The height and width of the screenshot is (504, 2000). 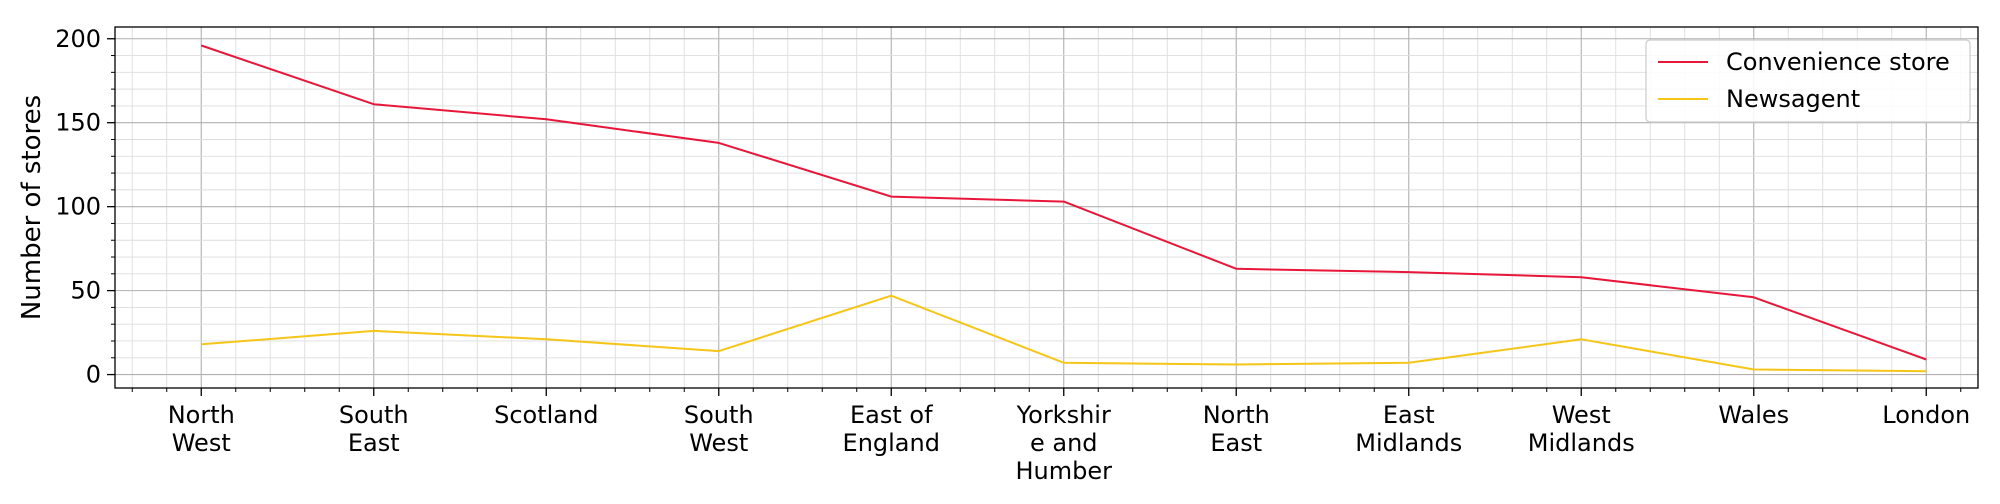 I want to click on x-tick-label: South East, so click(x=374, y=429).